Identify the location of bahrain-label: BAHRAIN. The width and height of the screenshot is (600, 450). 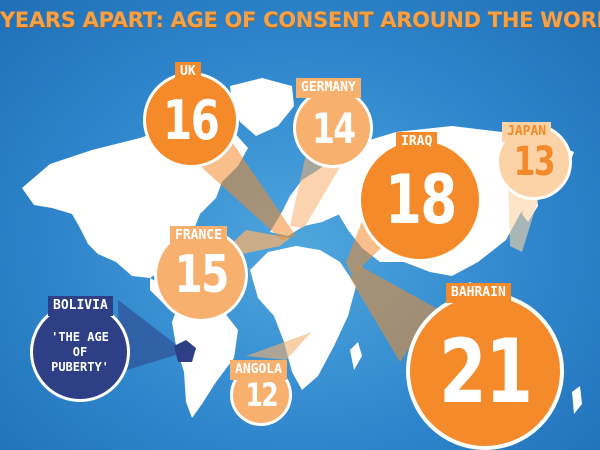
(478, 293).